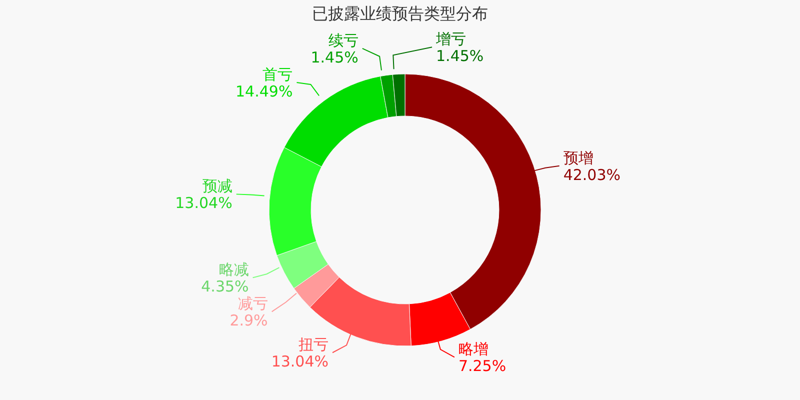  What do you see at coordinates (592, 175) in the screenshot?
I see `data-label: 42.03%` at bounding box center [592, 175].